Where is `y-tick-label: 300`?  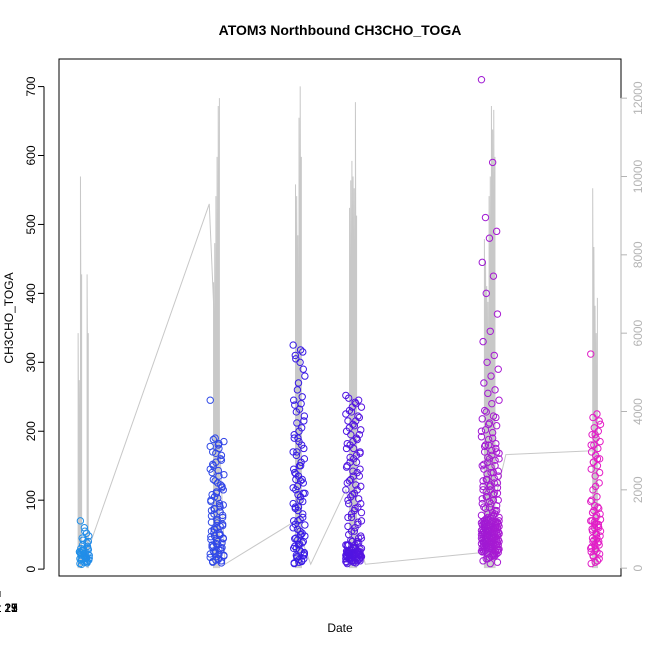 y-tick-label: 300 is located at coordinates (31, 362).